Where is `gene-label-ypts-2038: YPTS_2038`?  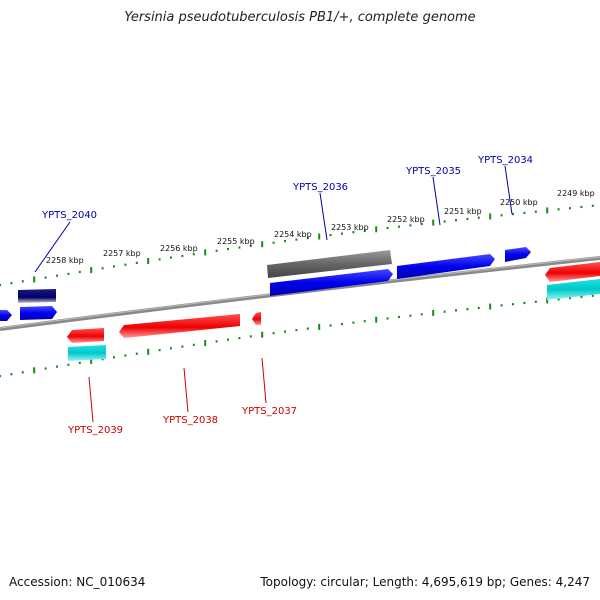
gene-label-ypts-2038: YPTS_2038 is located at coordinates (190, 420).